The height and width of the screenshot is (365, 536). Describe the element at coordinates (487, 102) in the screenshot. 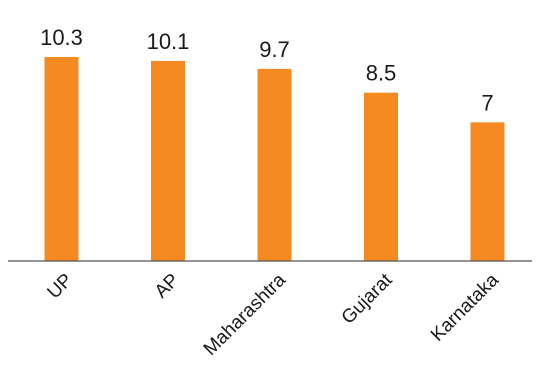

I see `value-label-karnataka: 7` at that location.